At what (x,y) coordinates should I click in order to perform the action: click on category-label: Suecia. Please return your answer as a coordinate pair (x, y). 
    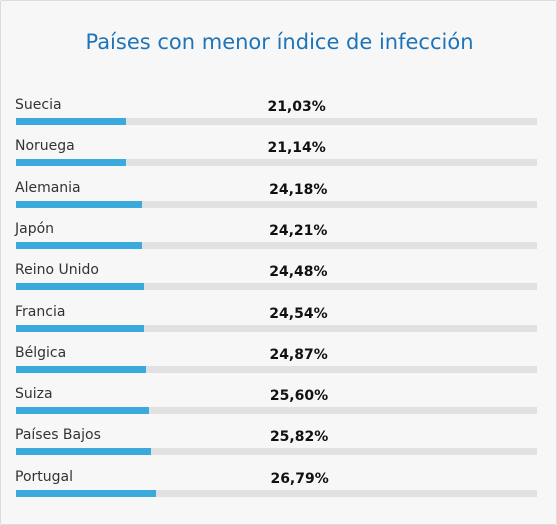
    Looking at the image, I should click on (38, 105).